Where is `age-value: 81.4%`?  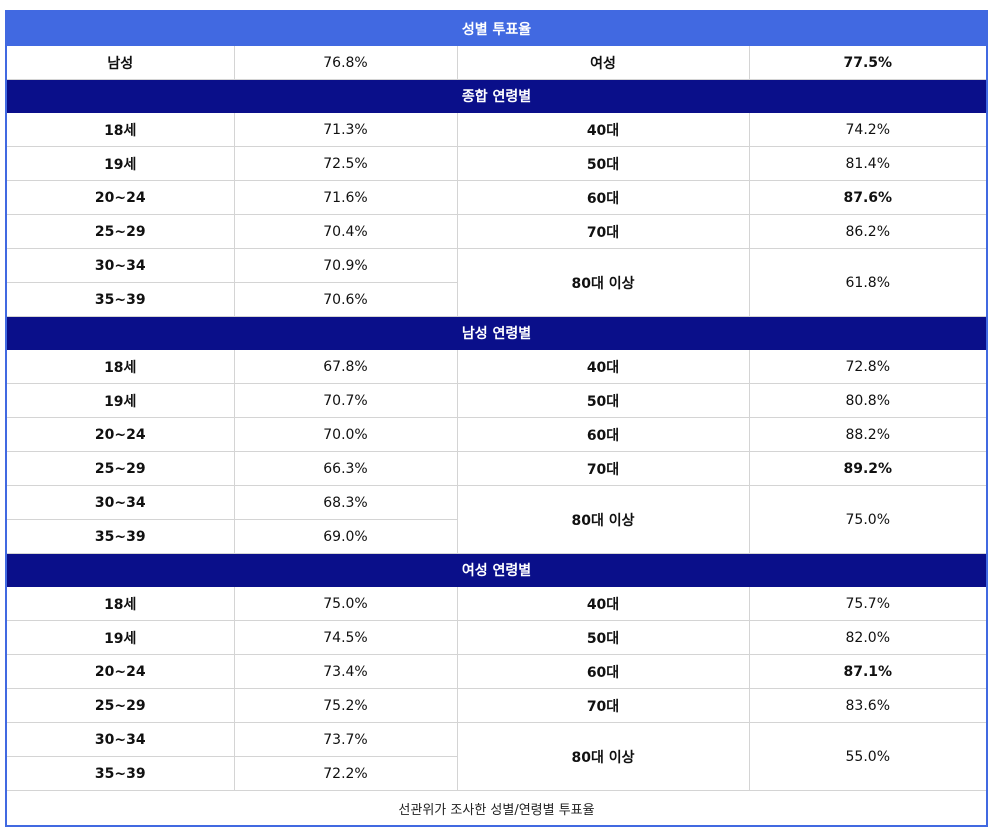
age-value: 81.4% is located at coordinates (868, 163).